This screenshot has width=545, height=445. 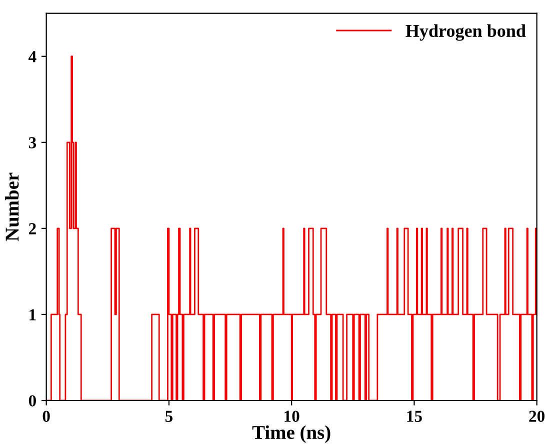 What do you see at coordinates (291, 434) in the screenshot?
I see `x-axis-title: Time (ns)` at bounding box center [291, 434].